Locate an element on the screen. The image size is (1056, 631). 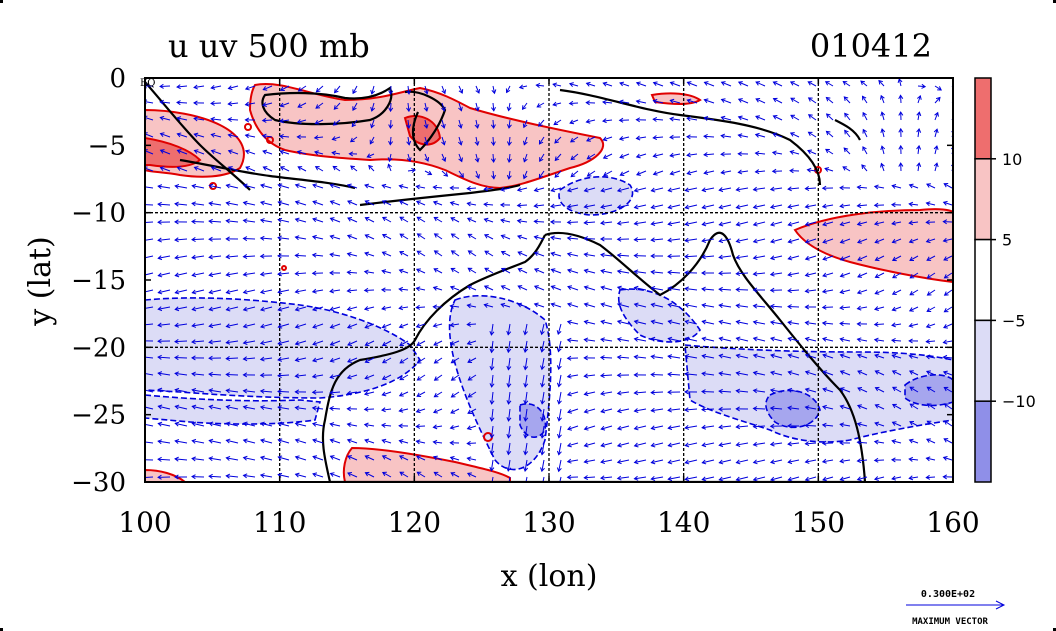
y-tick-label: −30 is located at coordinates (98, 483).